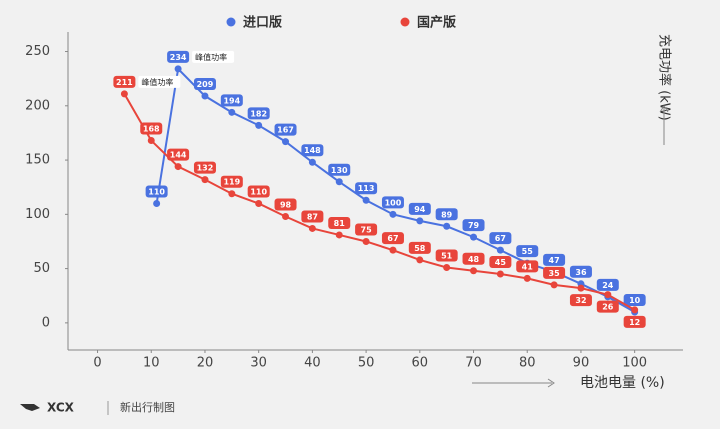  I want to click on y-tick-label: 100, so click(37, 214).